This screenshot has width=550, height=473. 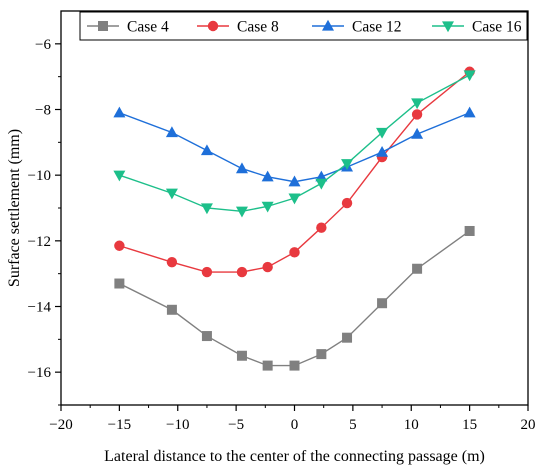 I want to click on legend-entry: Case 12, so click(x=357, y=27).